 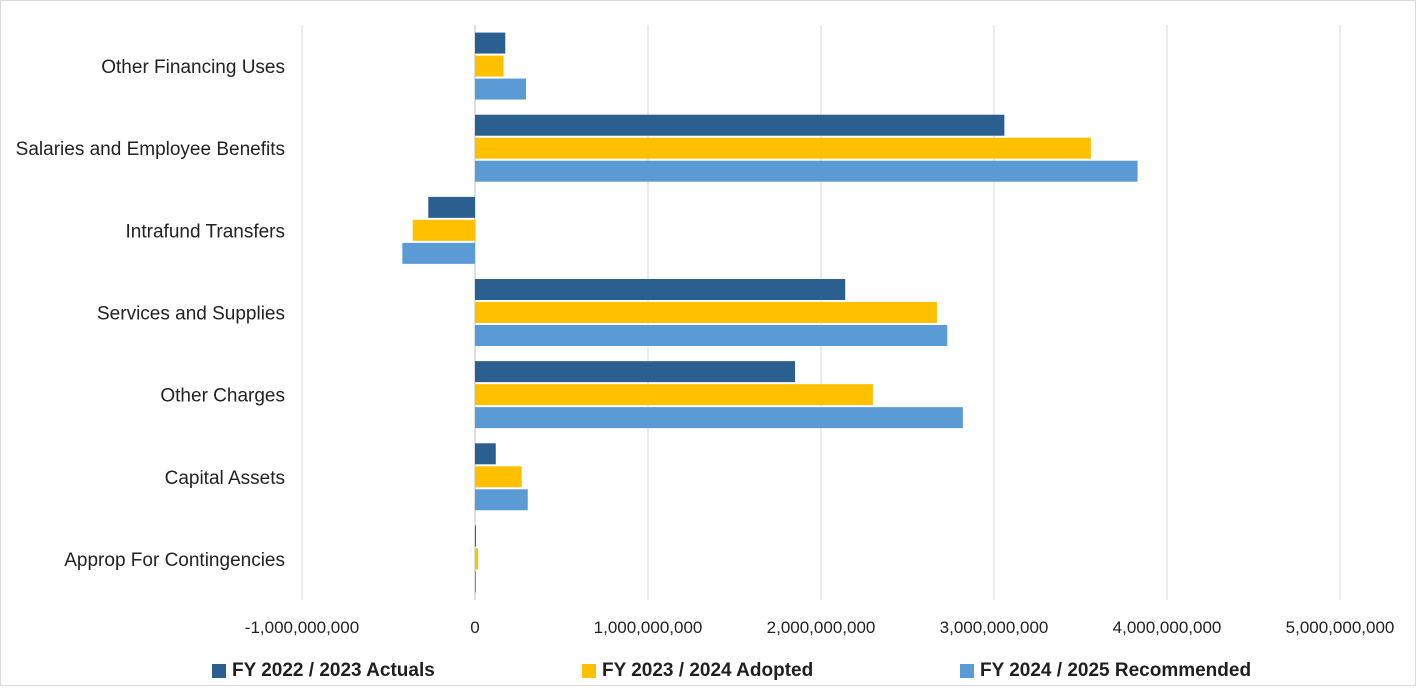 I want to click on legend-item-recommended: FY 2024 / 2025 Recommended, so click(x=1105, y=671).